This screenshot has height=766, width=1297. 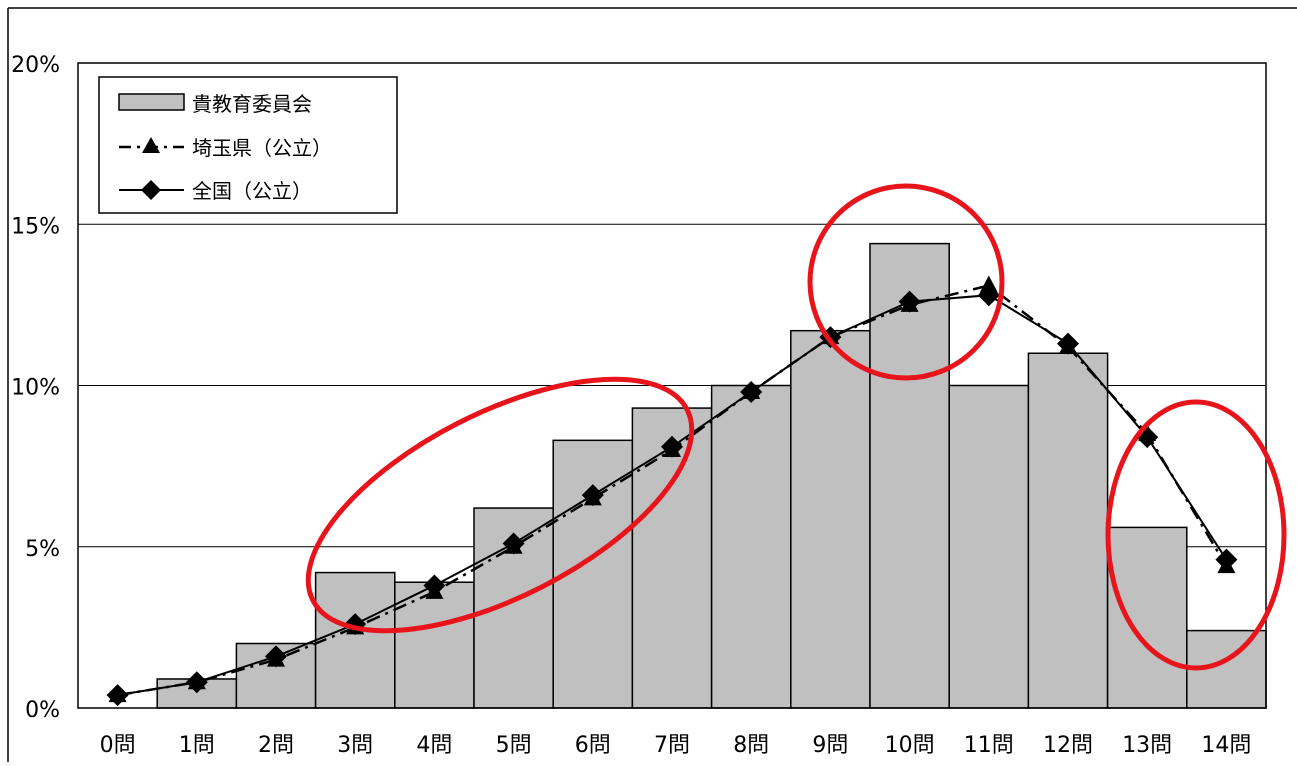 What do you see at coordinates (910, 745) in the screenshot?
I see `x-tick-label: 10問` at bounding box center [910, 745].